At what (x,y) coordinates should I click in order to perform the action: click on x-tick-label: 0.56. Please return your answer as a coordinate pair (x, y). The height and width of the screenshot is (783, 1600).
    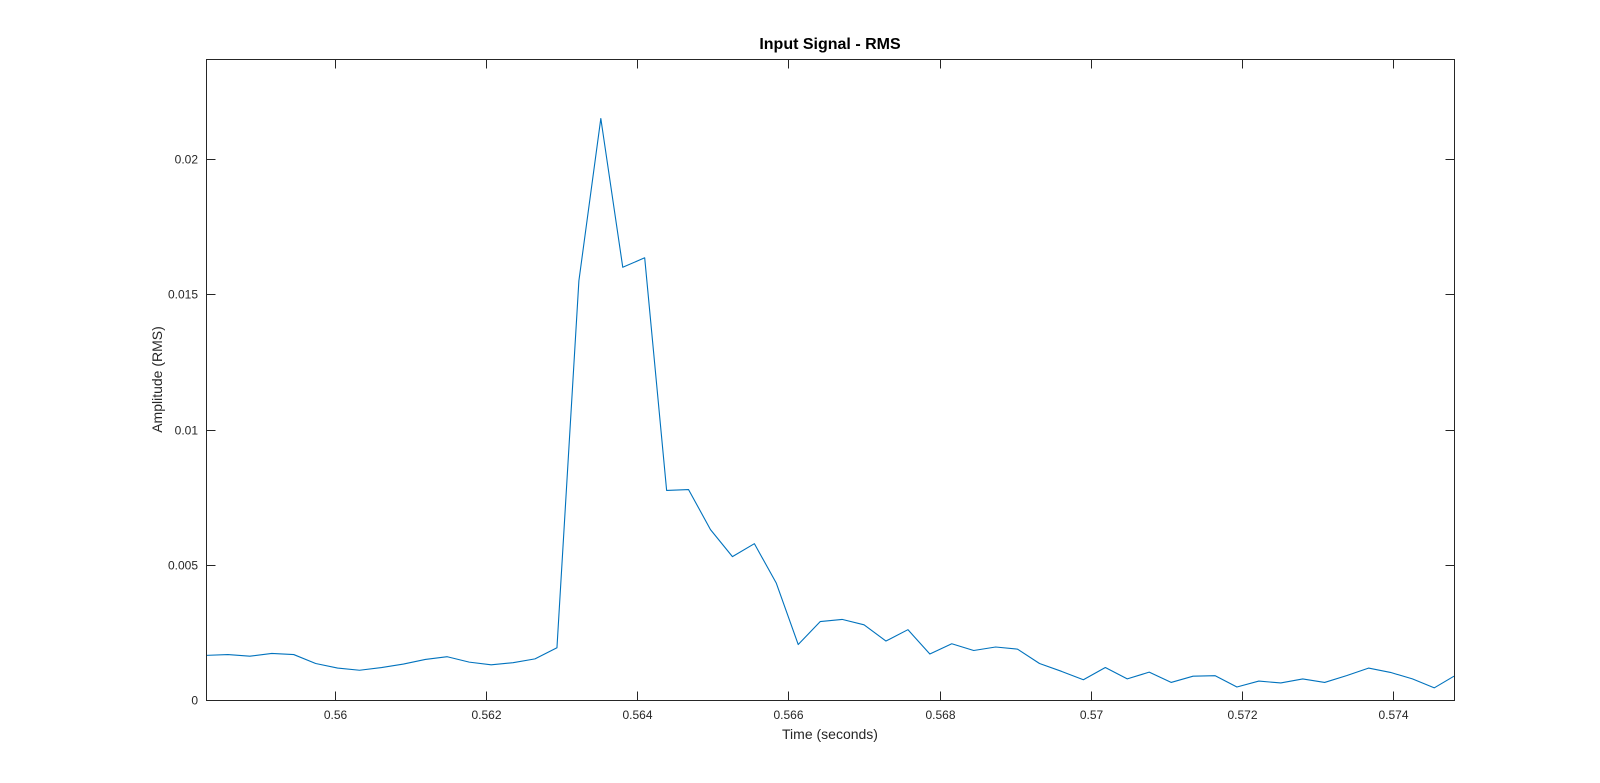
    Looking at the image, I should click on (336, 715).